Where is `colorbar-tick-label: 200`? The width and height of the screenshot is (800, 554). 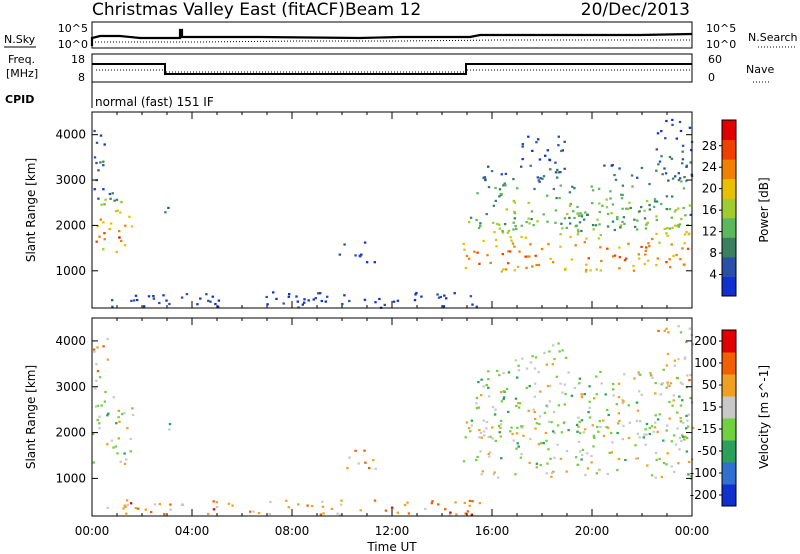 colorbar-tick-label: 200 is located at coordinates (705, 341).